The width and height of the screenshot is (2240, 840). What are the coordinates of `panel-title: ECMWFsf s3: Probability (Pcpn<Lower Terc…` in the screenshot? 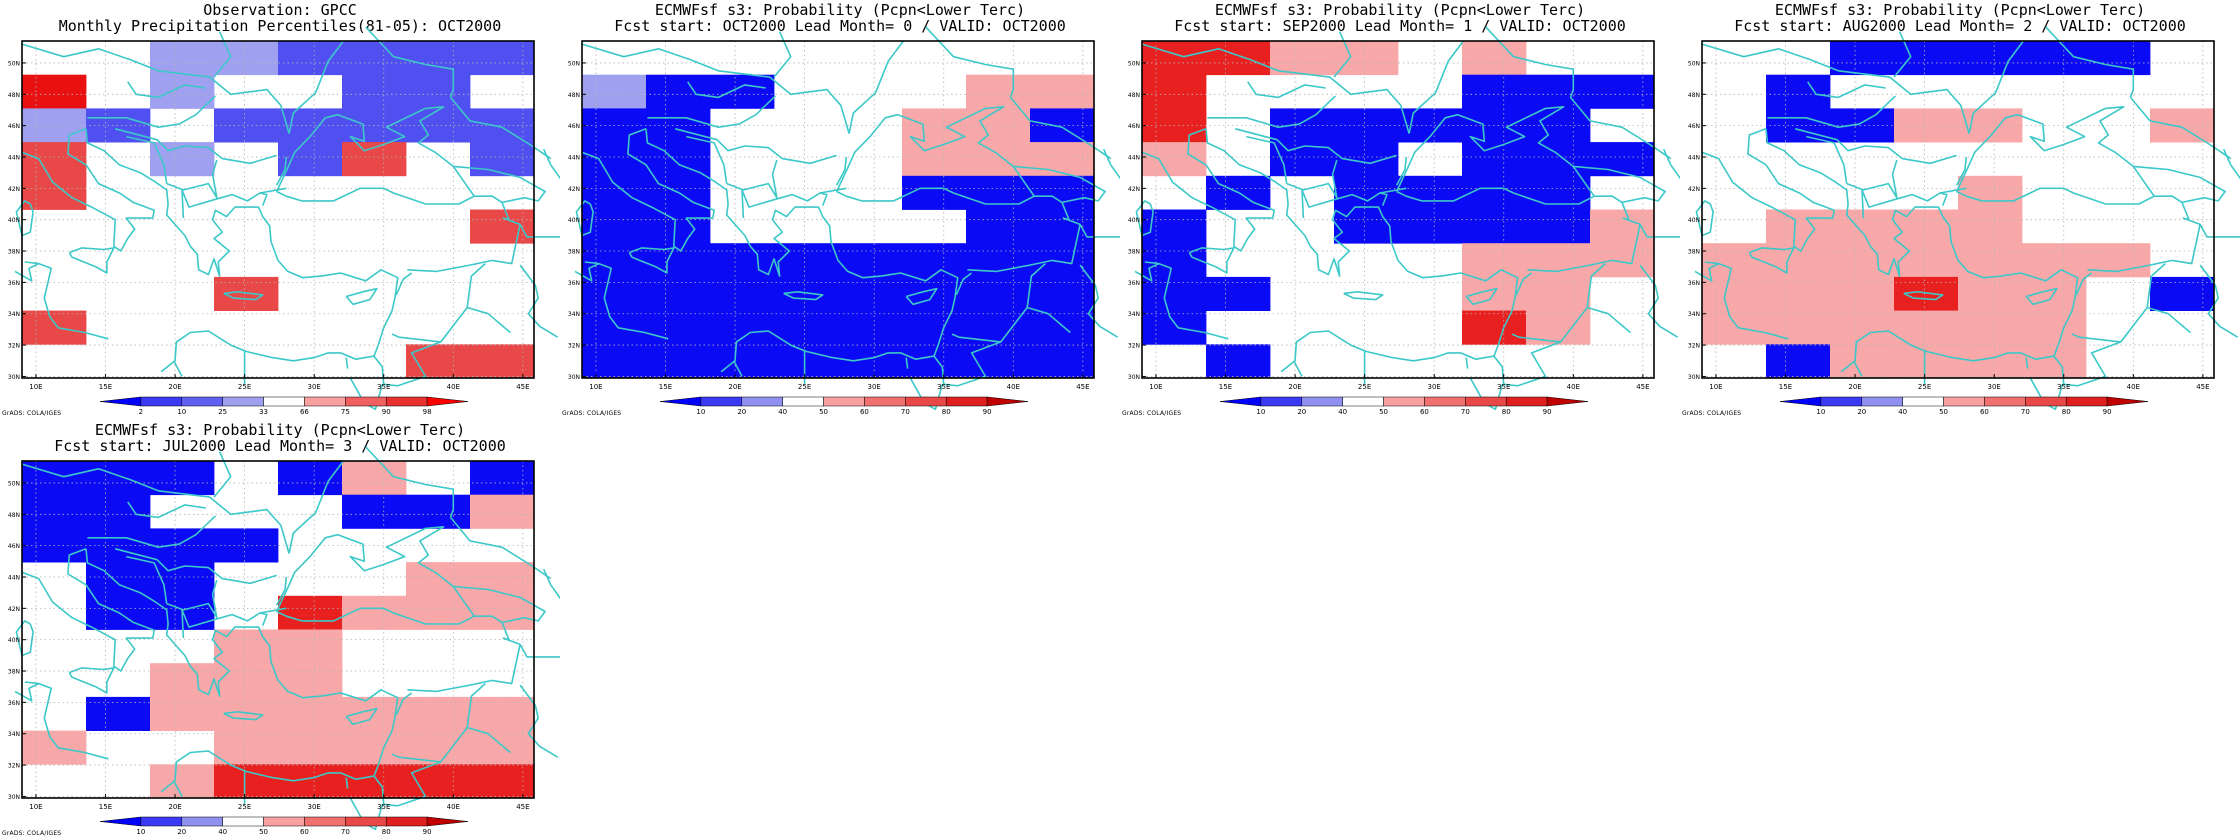 It's located at (840, 10).